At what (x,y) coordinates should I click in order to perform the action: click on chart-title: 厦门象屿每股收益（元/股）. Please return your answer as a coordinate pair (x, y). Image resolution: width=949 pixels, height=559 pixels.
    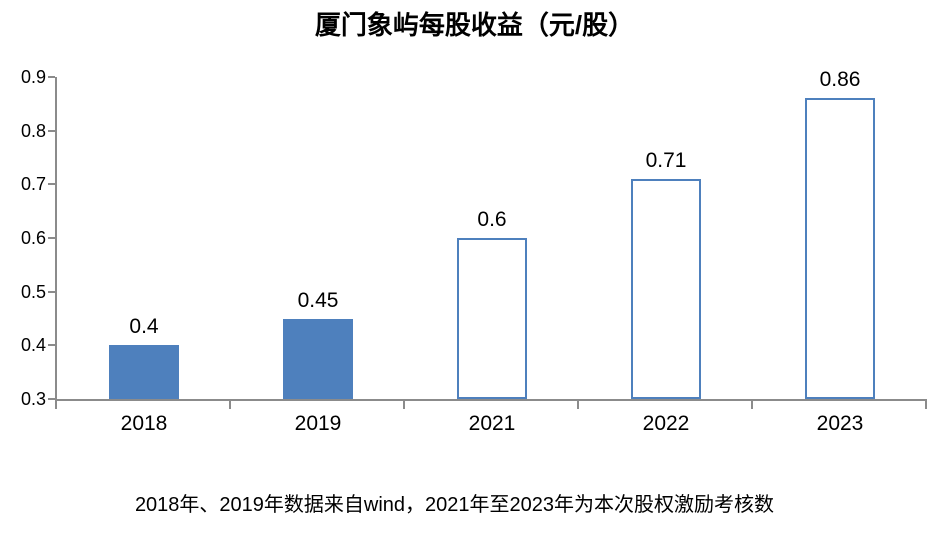
    Looking at the image, I should click on (474, 25).